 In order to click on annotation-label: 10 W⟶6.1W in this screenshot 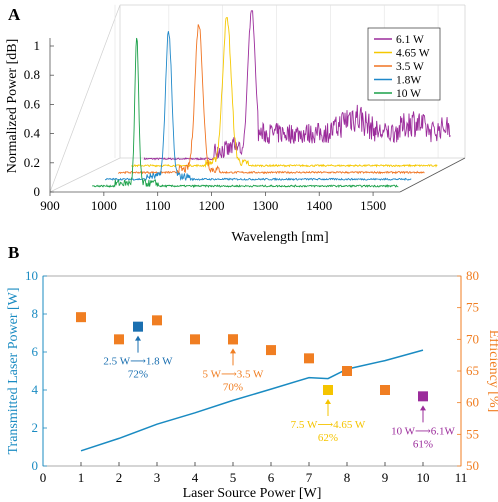, I will do `click(423, 431)`.